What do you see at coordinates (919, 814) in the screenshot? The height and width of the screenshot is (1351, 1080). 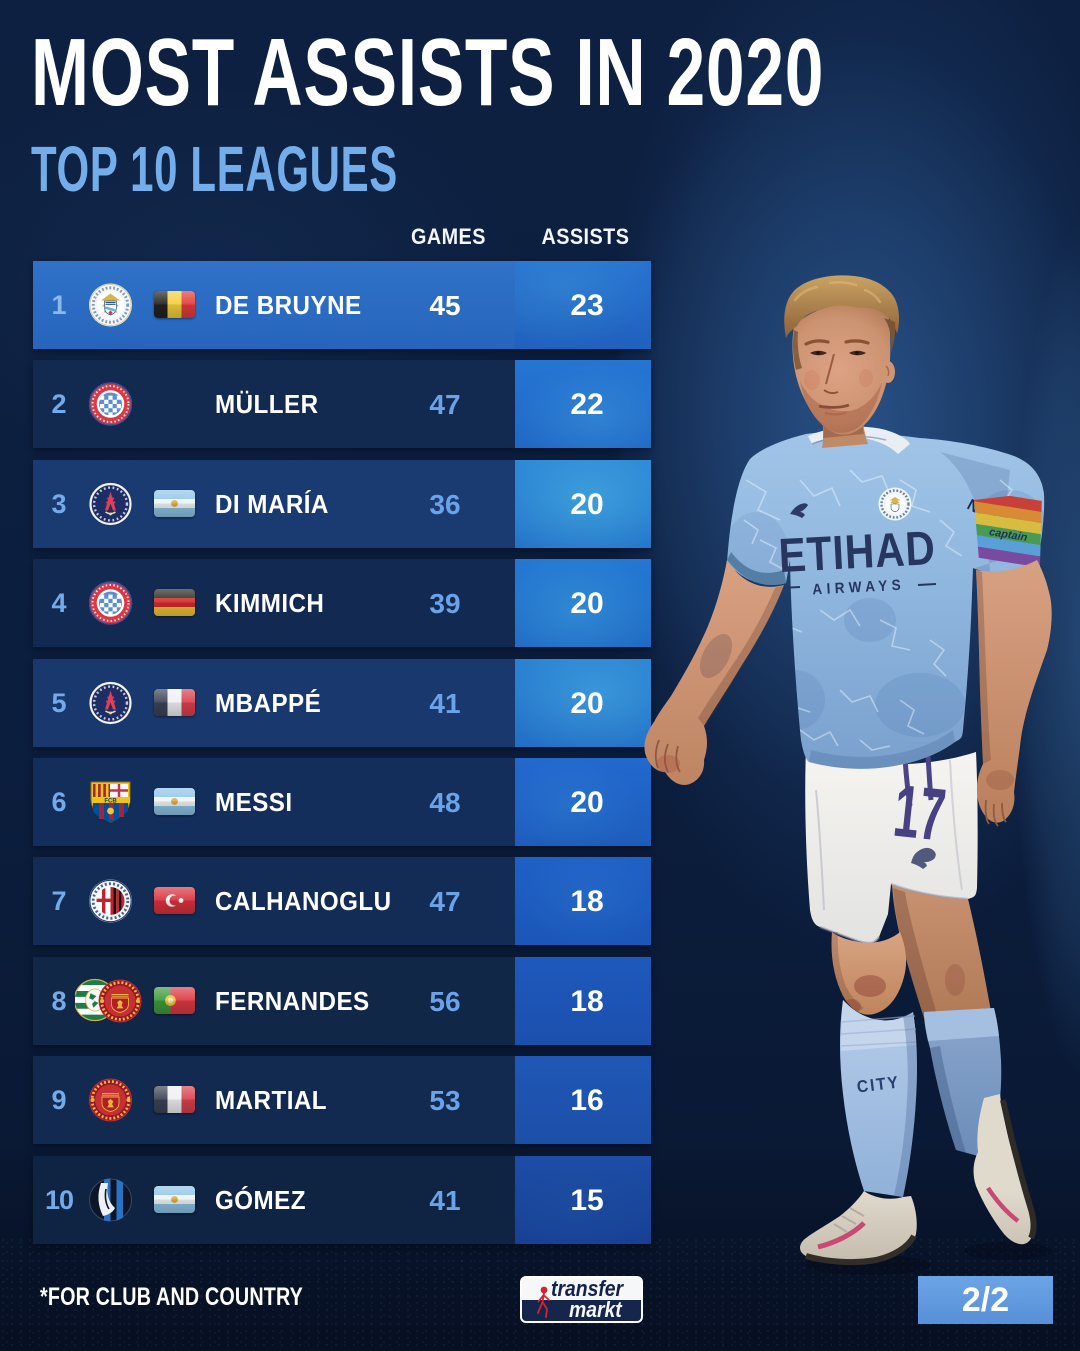 I see `svg-text: 17` at bounding box center [919, 814].